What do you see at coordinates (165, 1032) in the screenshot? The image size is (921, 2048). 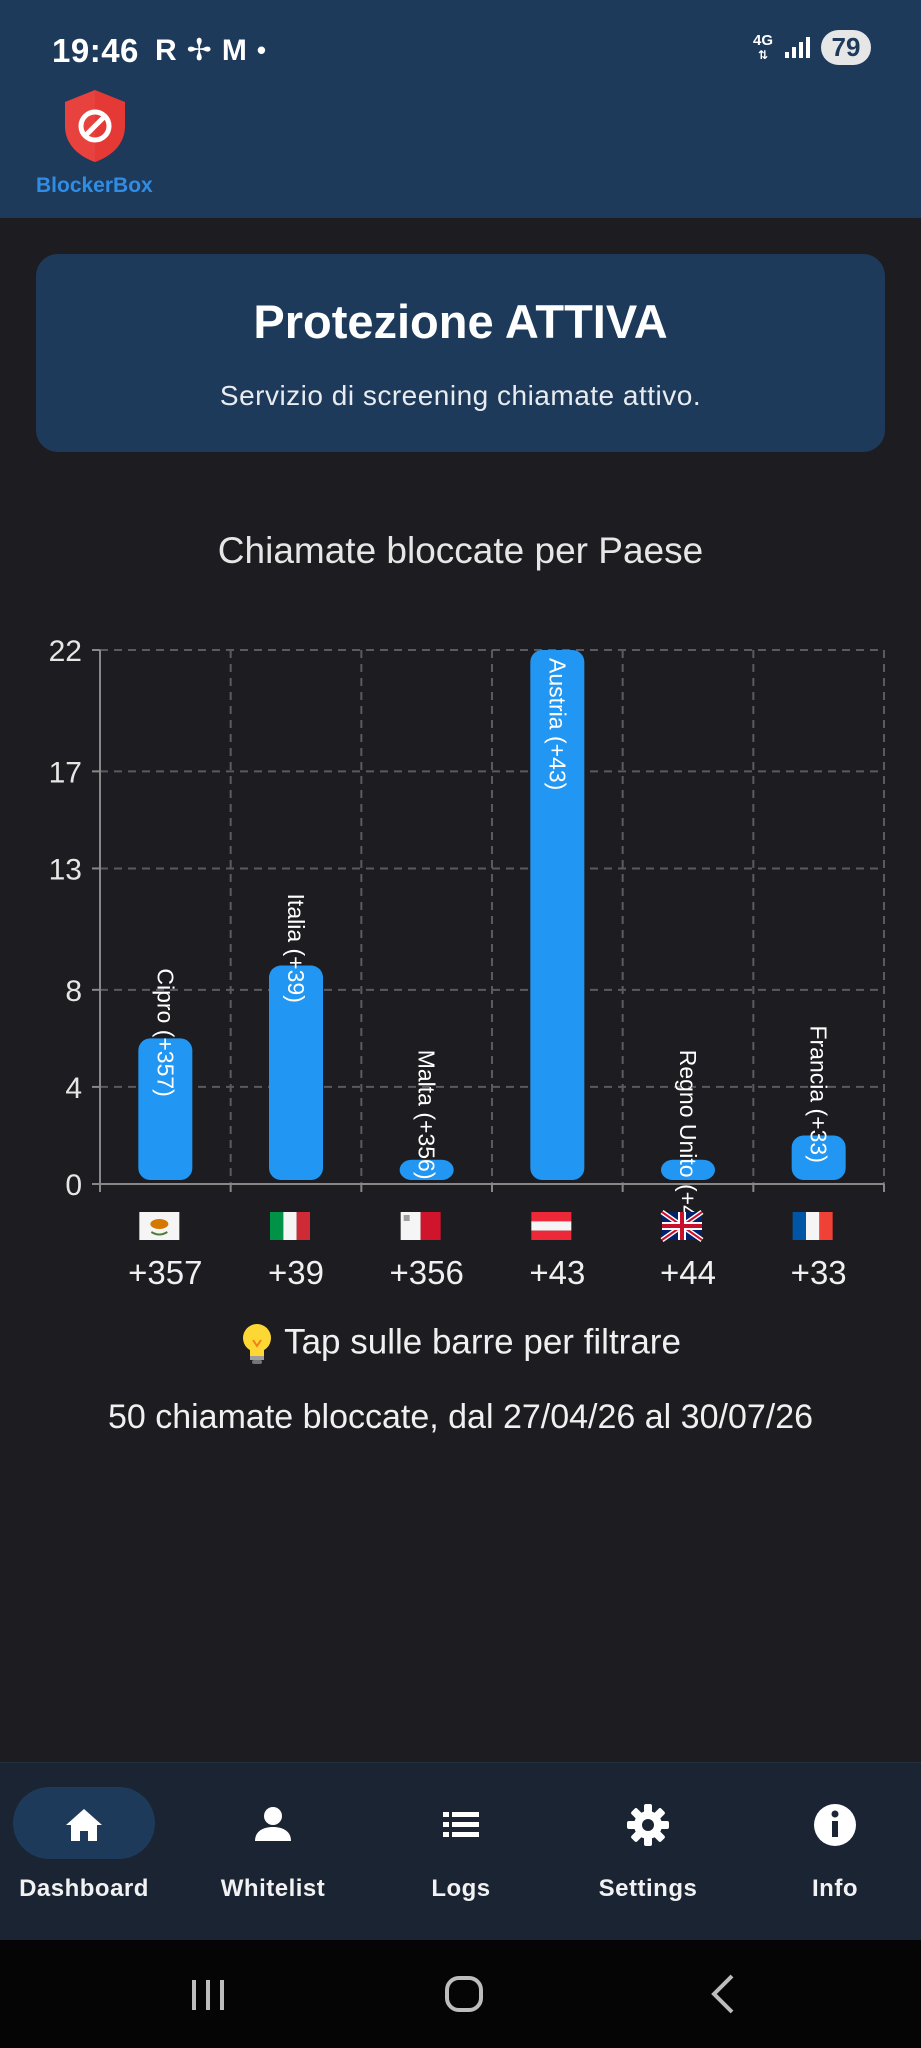 I see `bar-label: Cipro (+357)` at bounding box center [165, 1032].